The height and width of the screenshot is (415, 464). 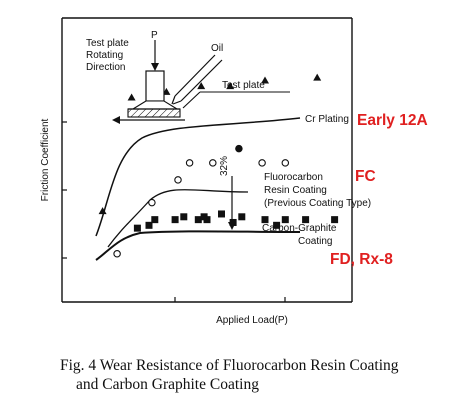 I want to click on pin-base, so click(x=155, y=105).